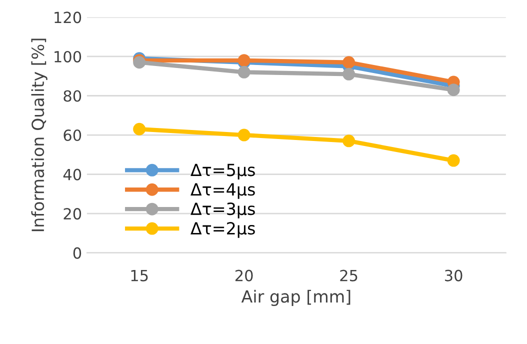  Describe the element at coordinates (222, 172) in the screenshot. I see `legend-label: Δτ=5μs` at that location.